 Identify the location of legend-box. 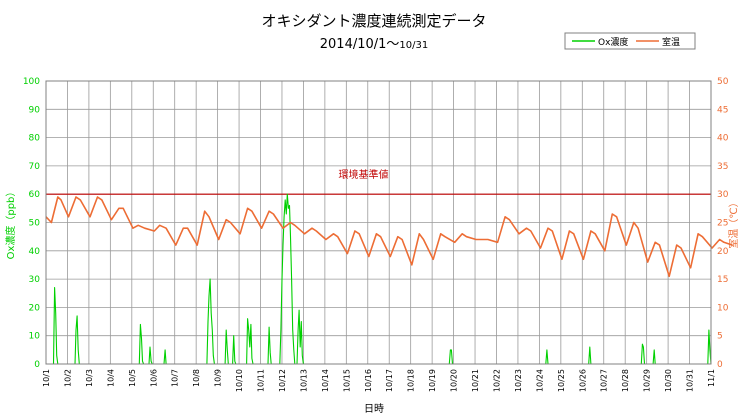
(630, 41).